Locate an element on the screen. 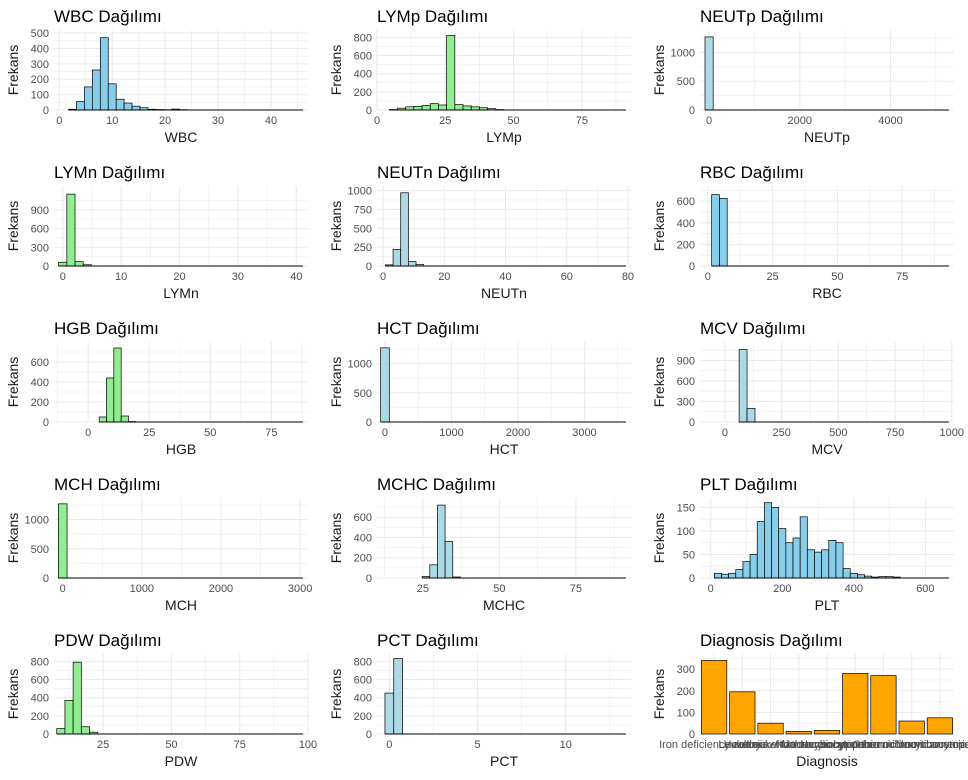 Image resolution: width=968 pixels, height=780 pixels. x-tick-label: Healthy is located at coordinates (743, 745).